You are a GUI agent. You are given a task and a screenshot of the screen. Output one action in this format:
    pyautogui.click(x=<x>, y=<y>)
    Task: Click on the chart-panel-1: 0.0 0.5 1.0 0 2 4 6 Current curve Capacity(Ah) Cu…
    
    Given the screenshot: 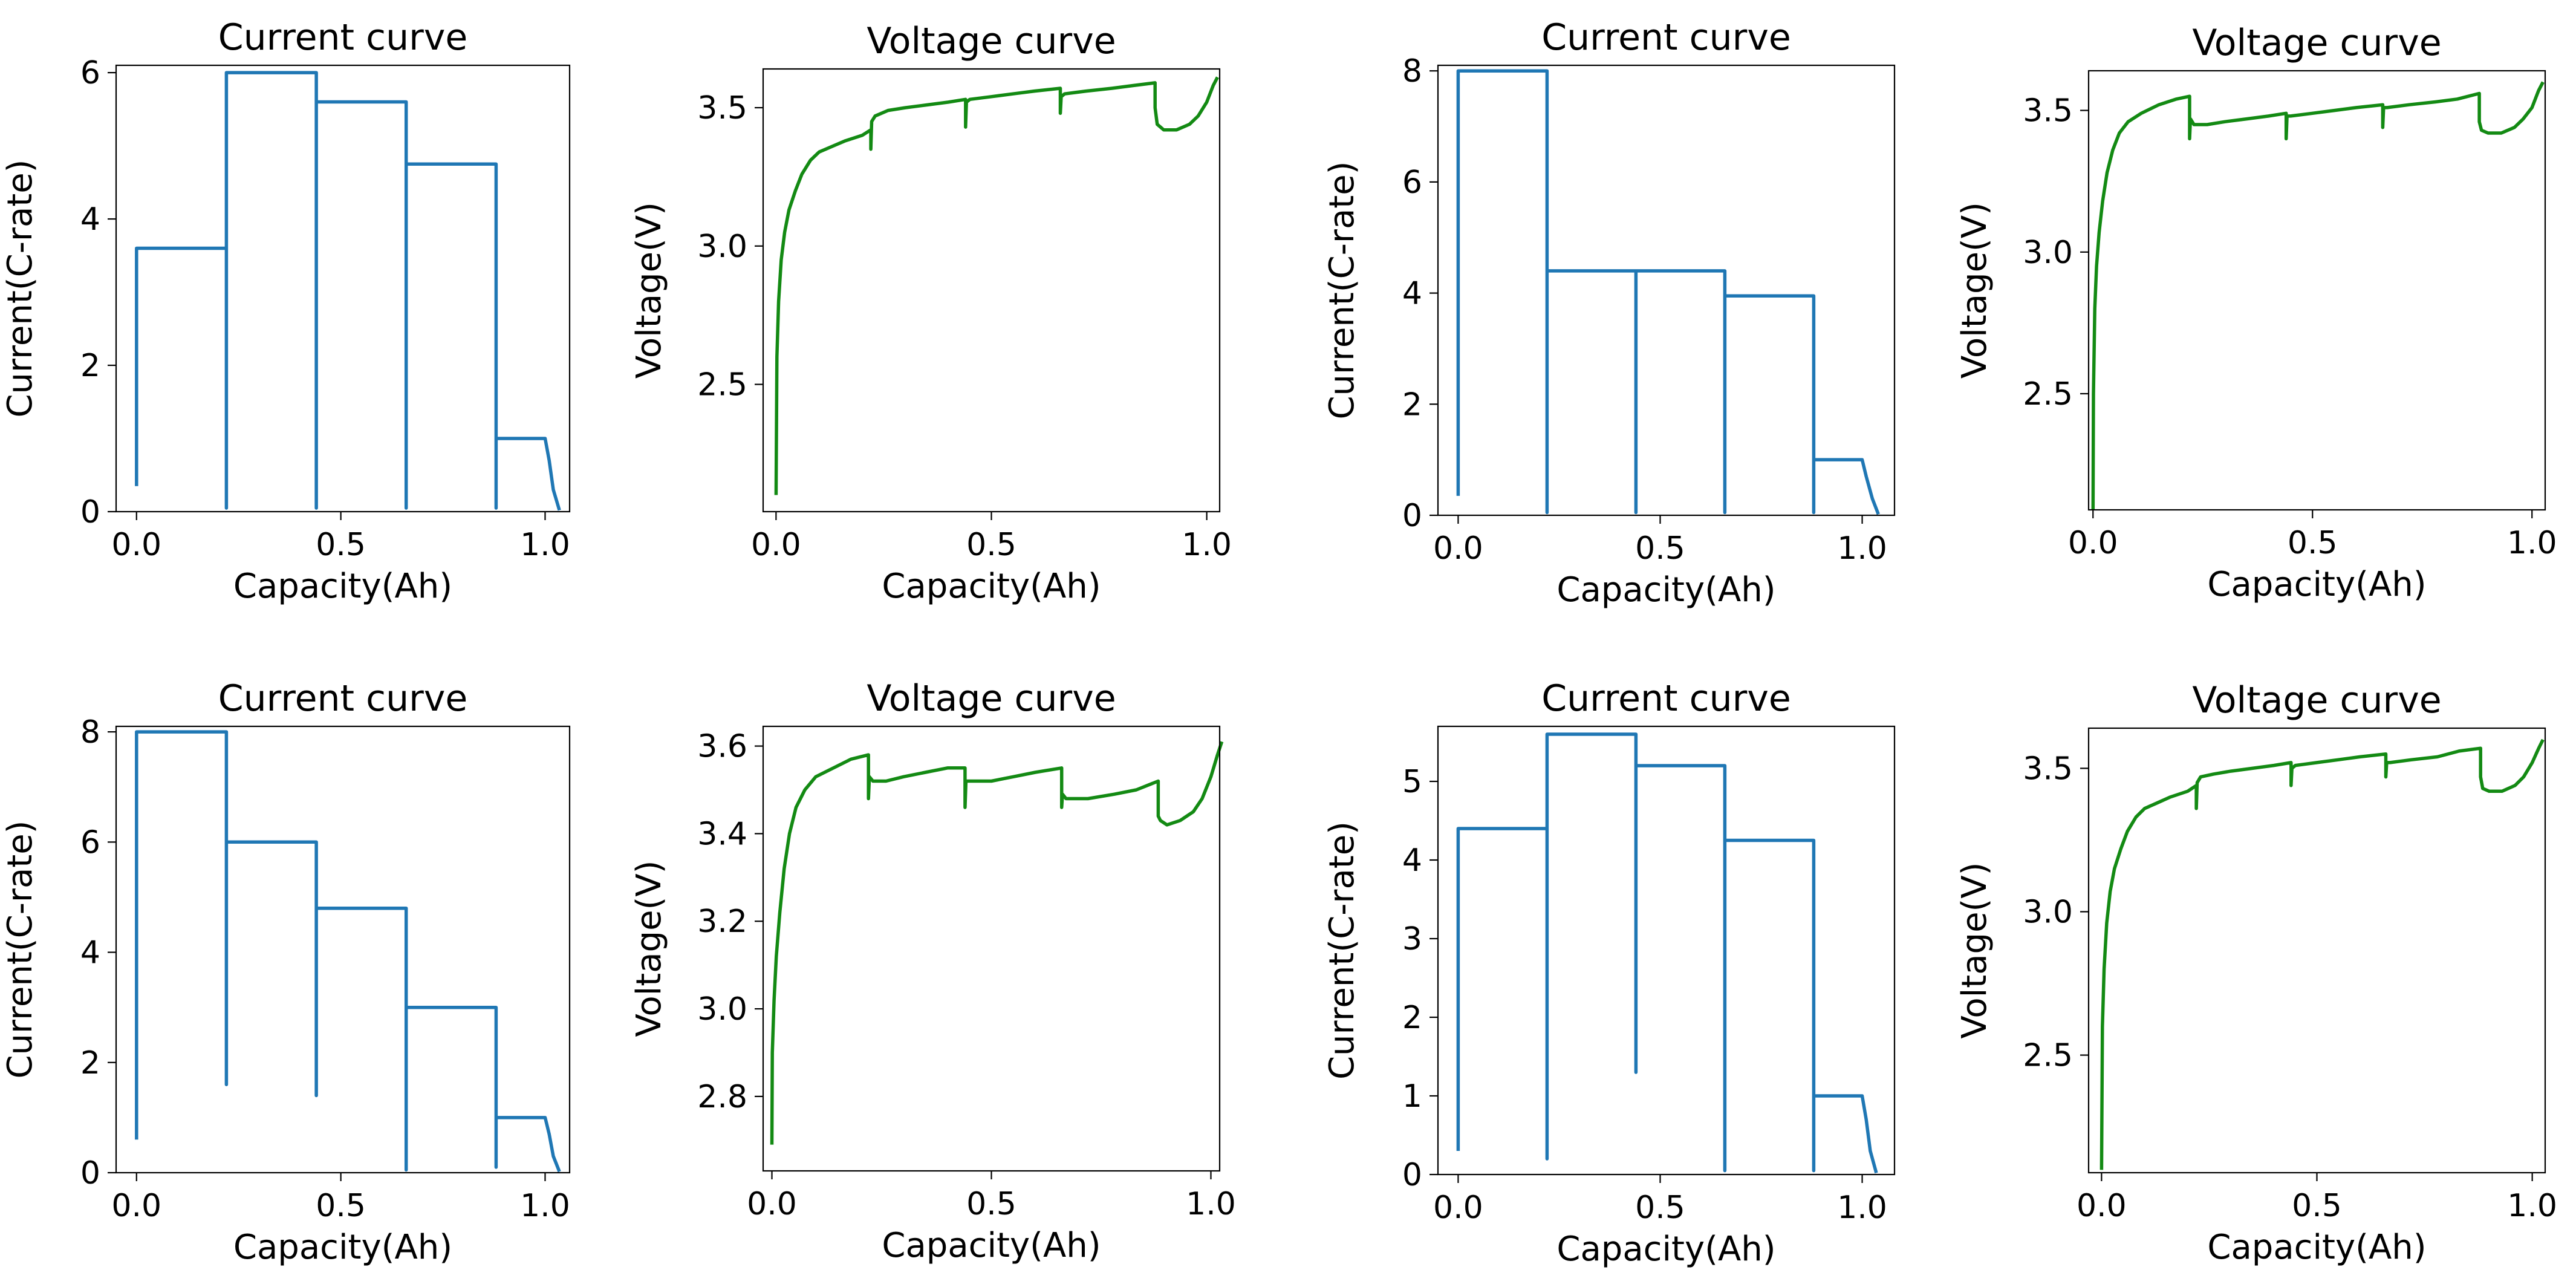 What is the action you would take?
    pyautogui.click(x=286, y=311)
    